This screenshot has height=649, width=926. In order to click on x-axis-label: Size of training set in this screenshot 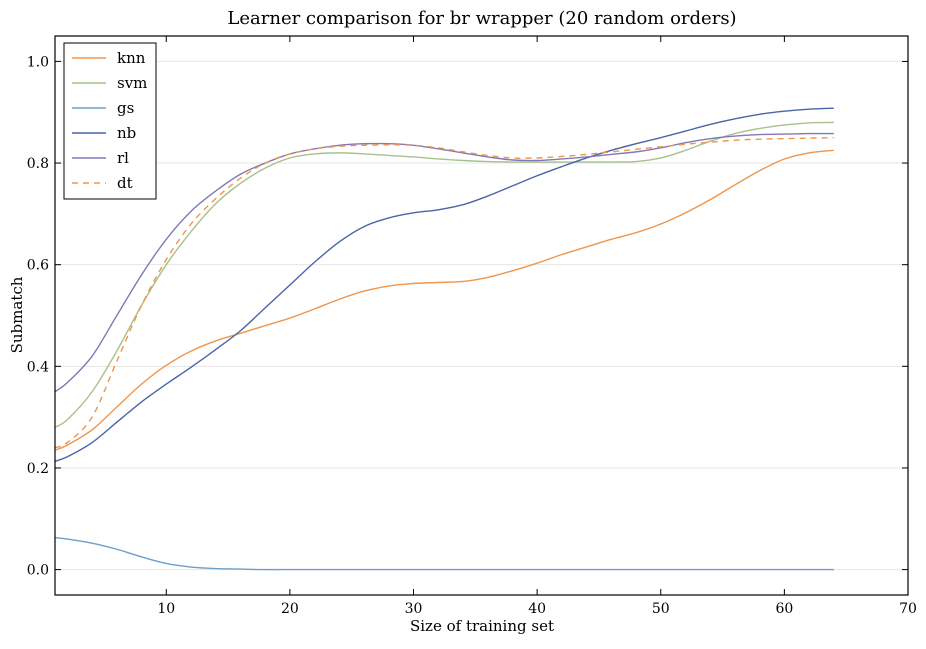, I will do `click(482, 626)`.